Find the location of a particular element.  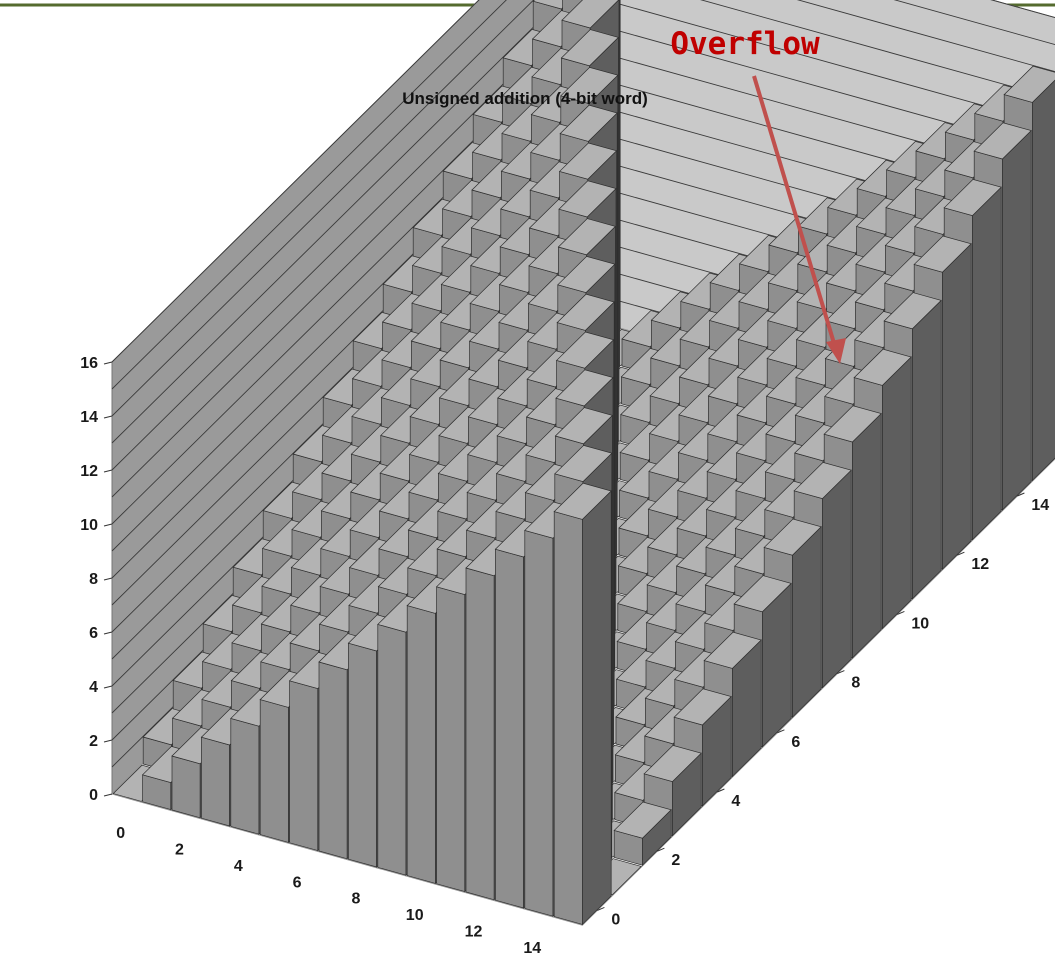

y-tick-label: 0 is located at coordinates (615, 919).